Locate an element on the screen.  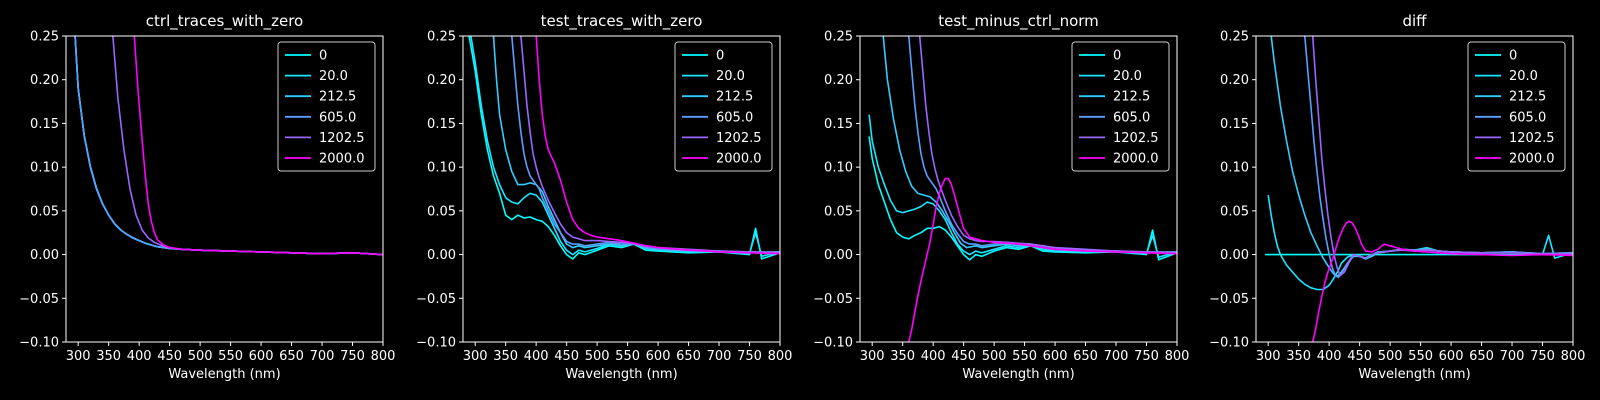
chart-title: test_minus_ctrl_norm is located at coordinates (1018, 21).